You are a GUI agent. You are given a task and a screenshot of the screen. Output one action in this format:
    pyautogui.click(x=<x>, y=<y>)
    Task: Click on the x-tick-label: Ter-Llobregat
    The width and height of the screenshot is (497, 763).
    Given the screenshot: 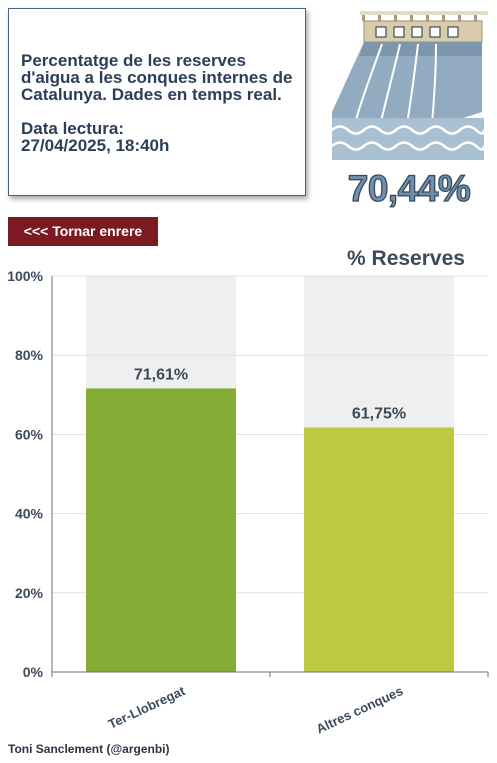 What is the action you would take?
    pyautogui.click(x=147, y=707)
    